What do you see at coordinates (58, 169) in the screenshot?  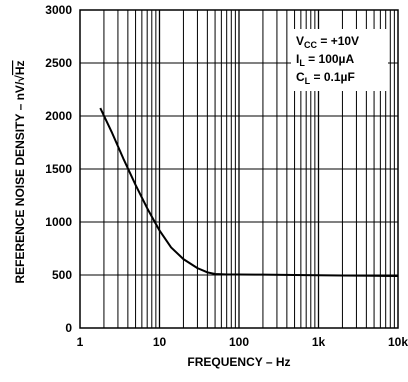 I see `y-tick-label: 1500` at bounding box center [58, 169].